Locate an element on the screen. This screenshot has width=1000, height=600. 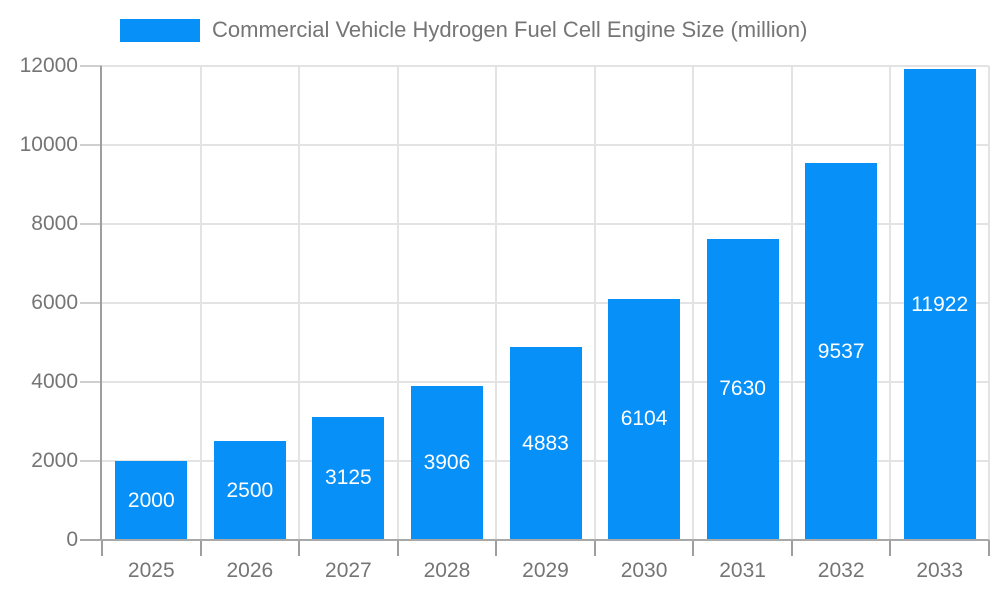
x-axis-label: 2026 is located at coordinates (250, 570).